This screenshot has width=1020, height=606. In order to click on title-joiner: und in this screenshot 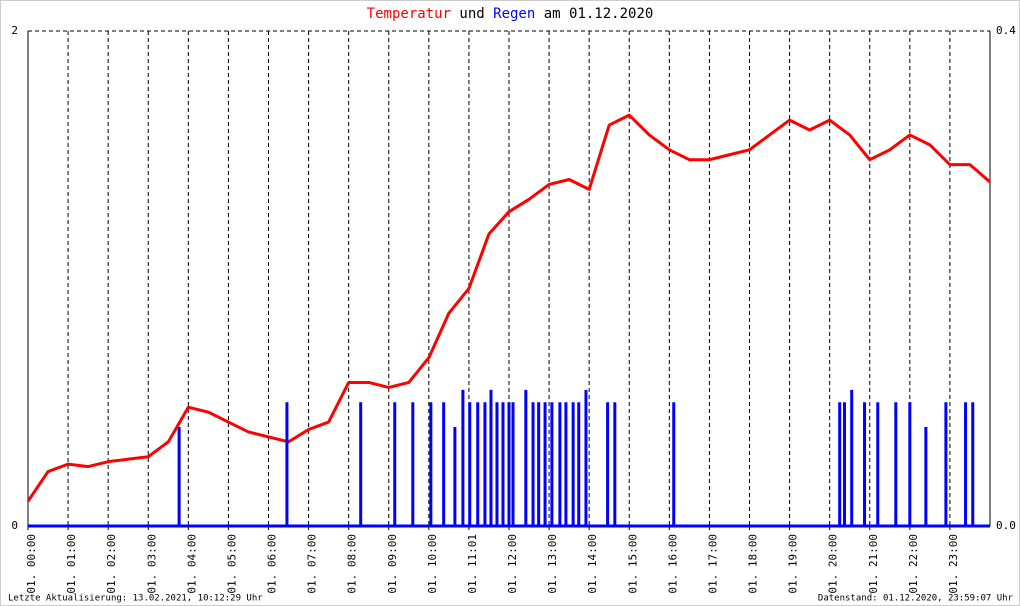, I will do `click(471, 14)`.